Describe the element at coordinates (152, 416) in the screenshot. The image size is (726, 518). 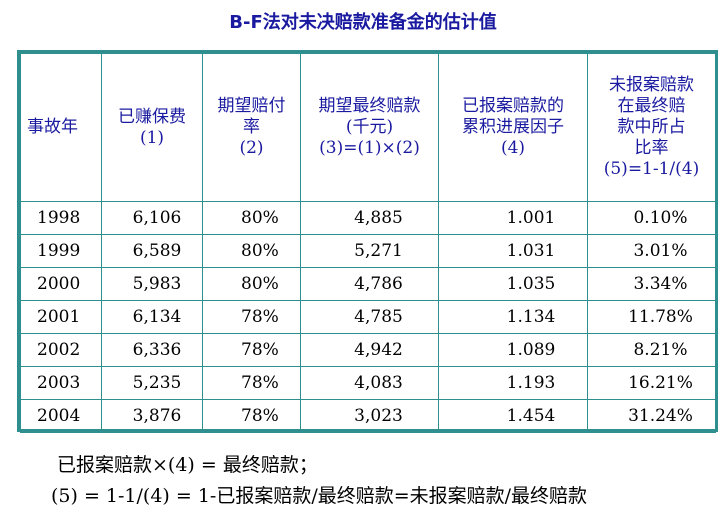
I see `cell-earned-premium: 3,876` at that location.